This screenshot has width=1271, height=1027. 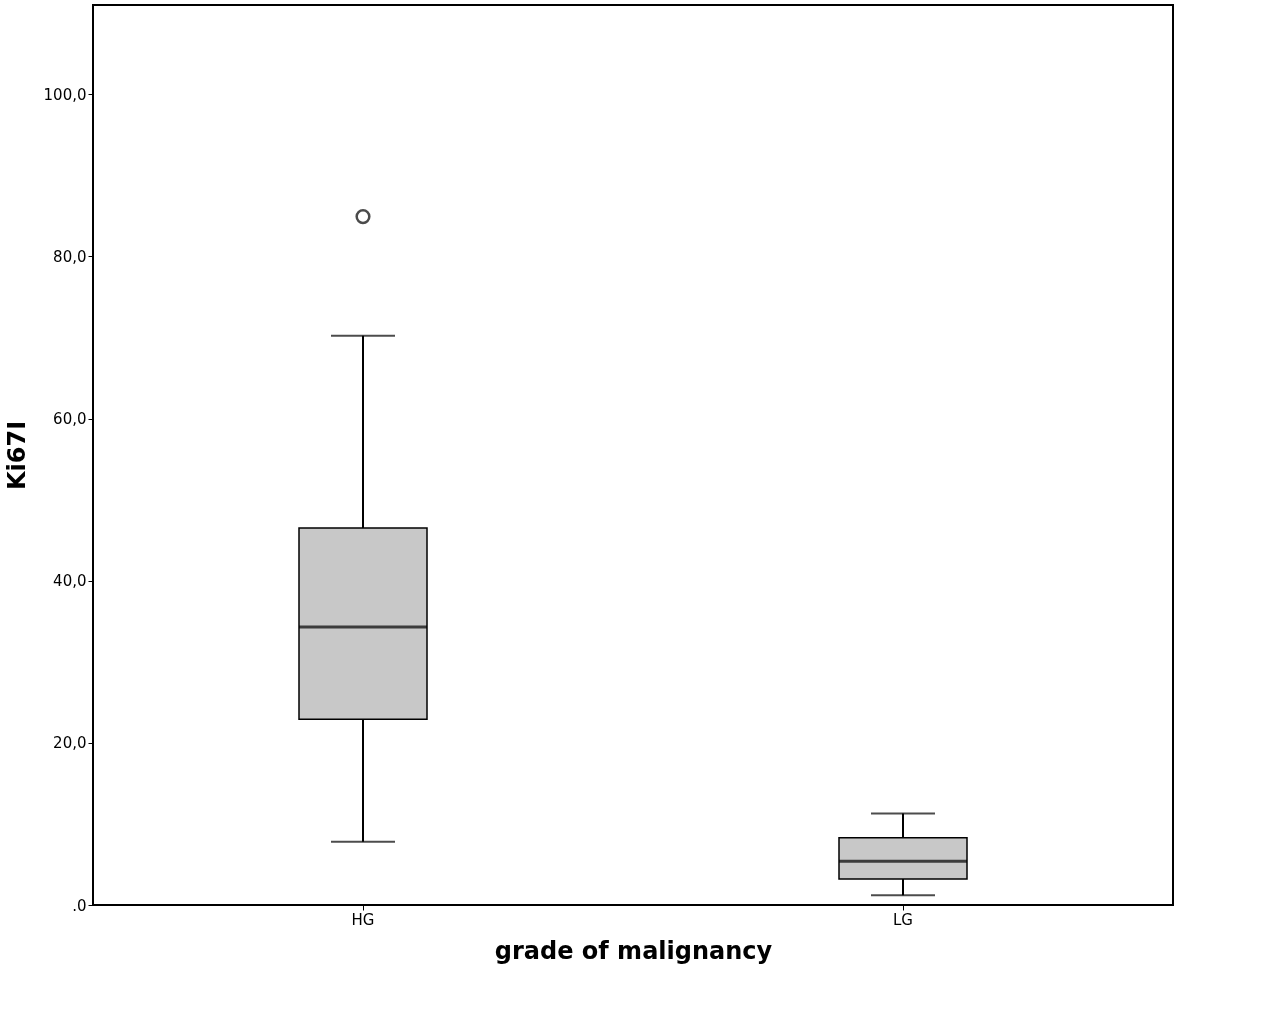 What do you see at coordinates (16, 455) in the screenshot?
I see `y-axis-title: Ki67I` at bounding box center [16, 455].